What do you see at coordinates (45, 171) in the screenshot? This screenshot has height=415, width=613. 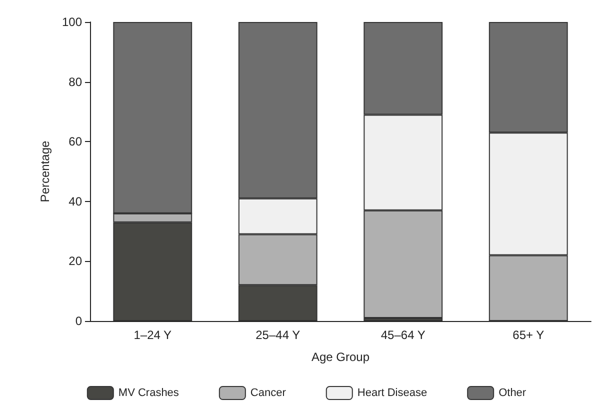 I see `y-axis-title: Percentage` at bounding box center [45, 171].